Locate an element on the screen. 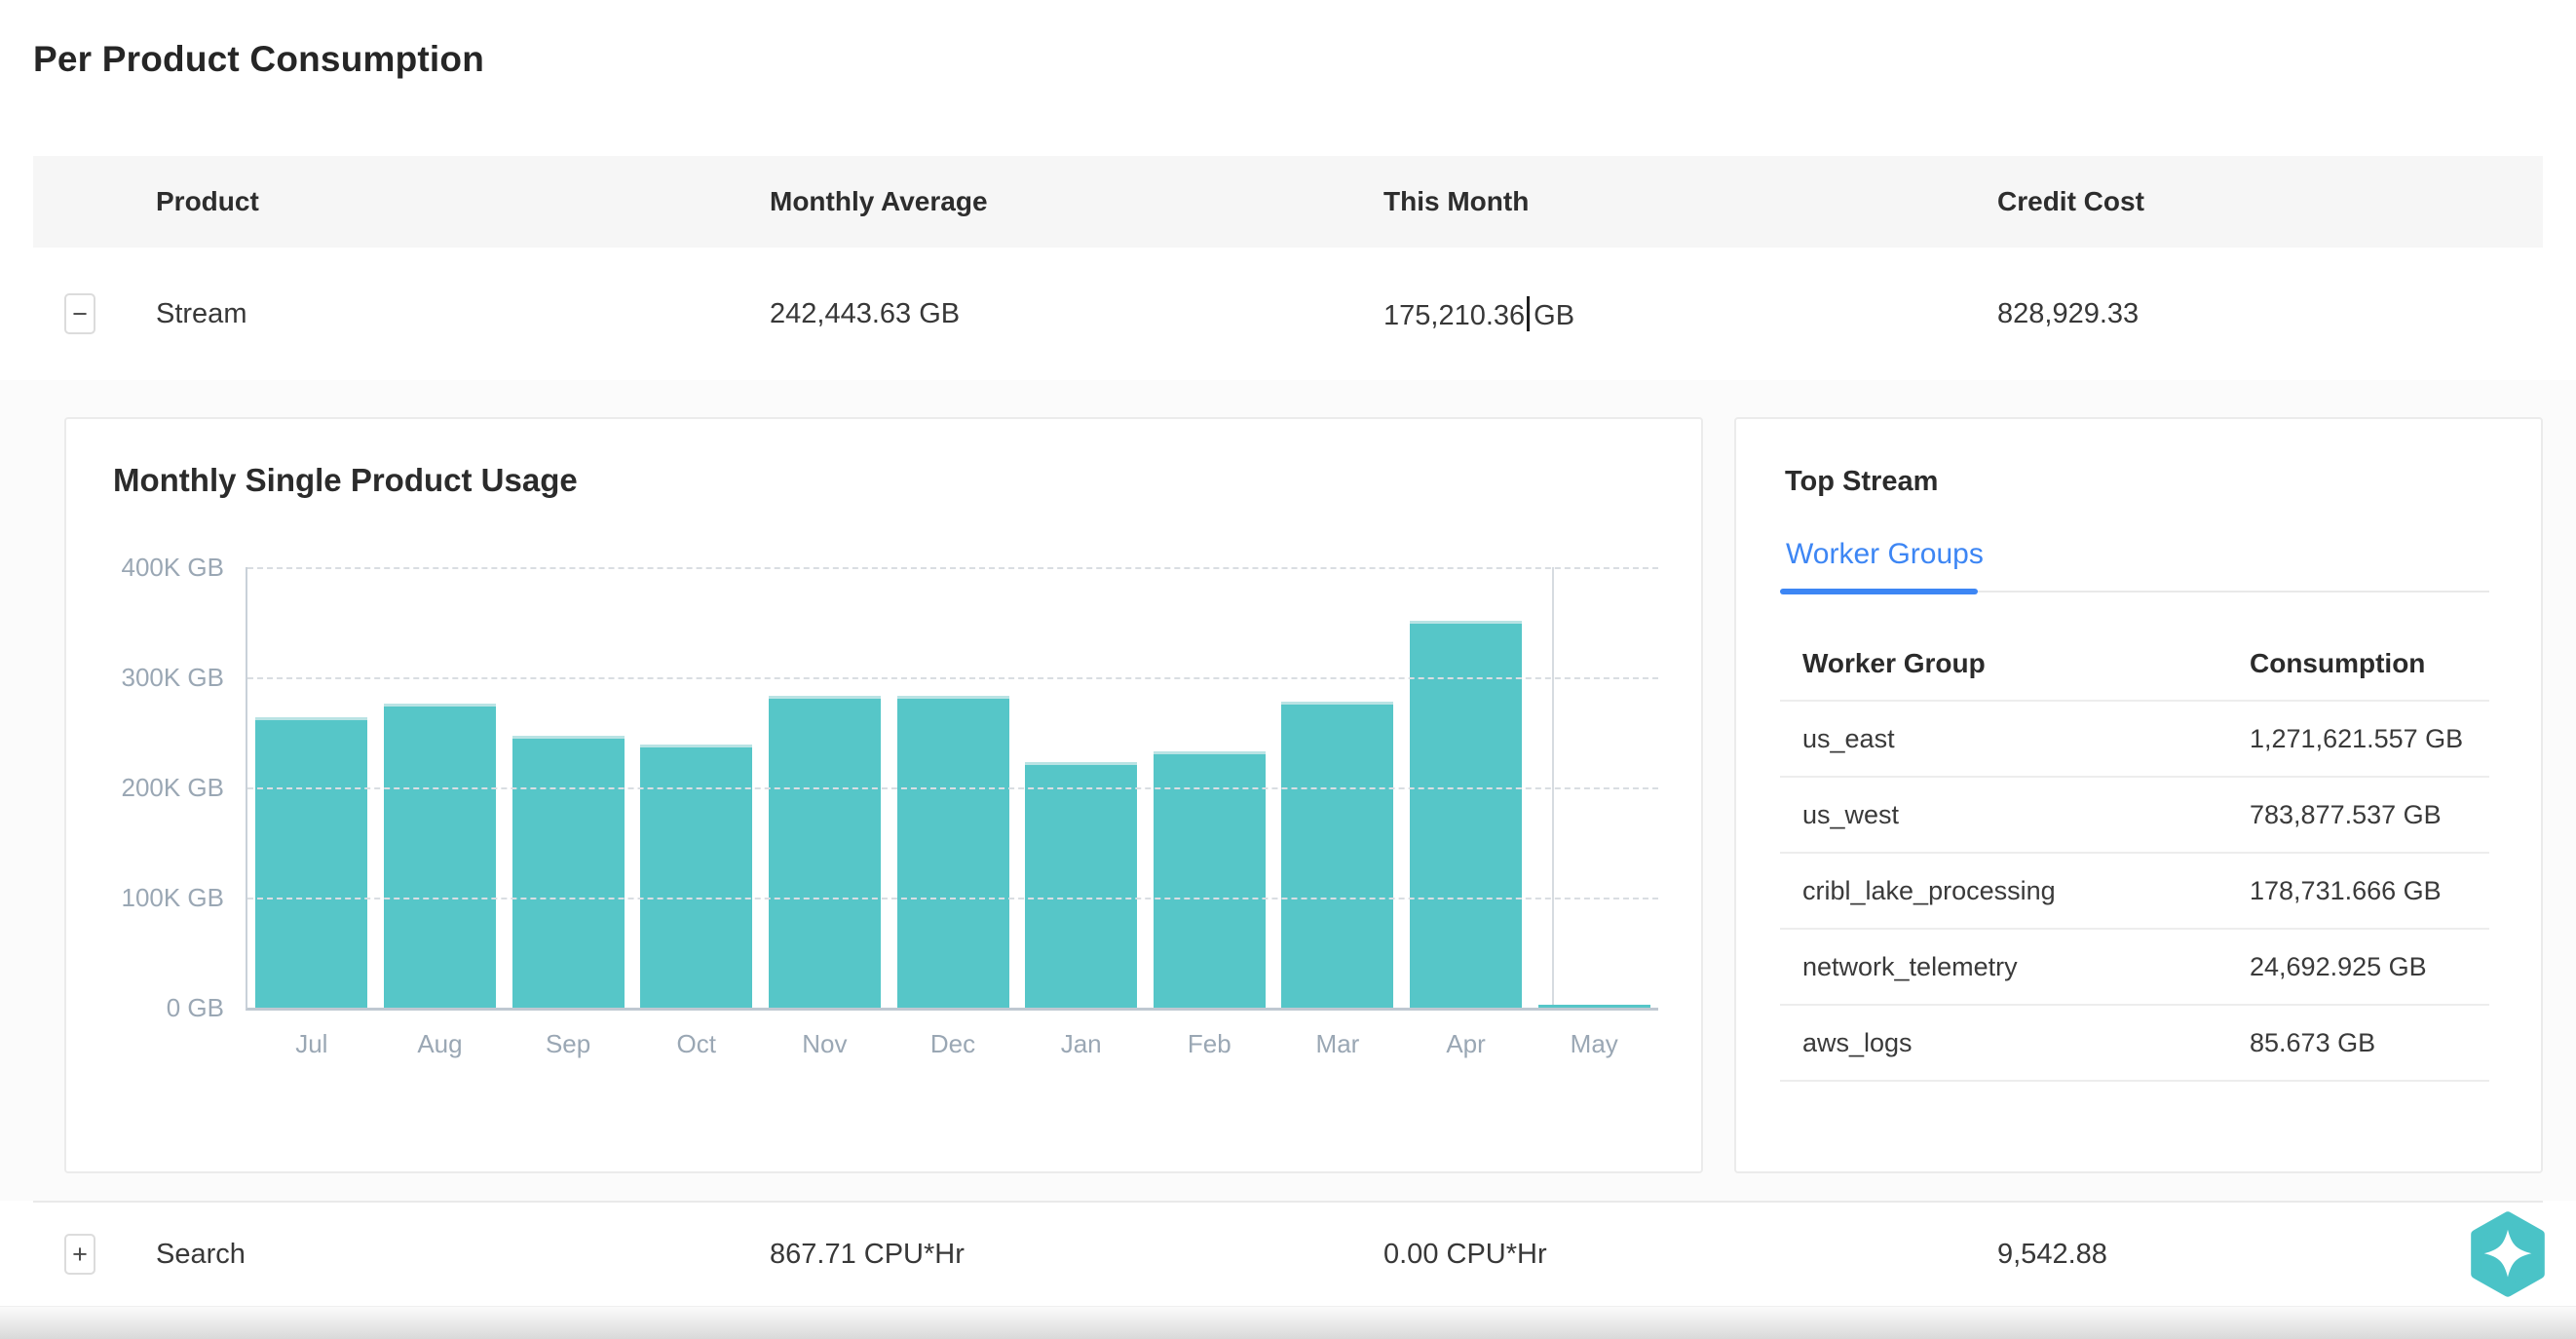 The height and width of the screenshot is (1339, 2576). y-axis-tick: 300K GB is located at coordinates (172, 677).